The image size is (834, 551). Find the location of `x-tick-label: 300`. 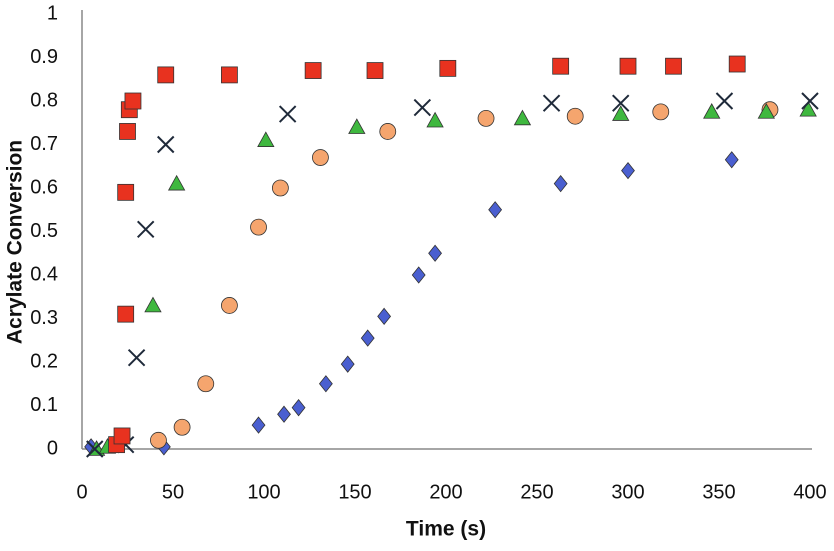

x-tick-label: 300 is located at coordinates (627, 492).